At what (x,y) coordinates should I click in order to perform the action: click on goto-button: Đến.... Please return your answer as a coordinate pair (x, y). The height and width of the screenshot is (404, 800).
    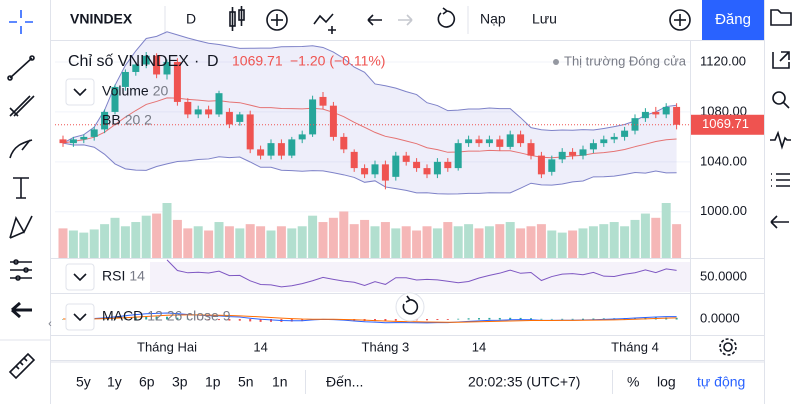
    Looking at the image, I should click on (344, 382).